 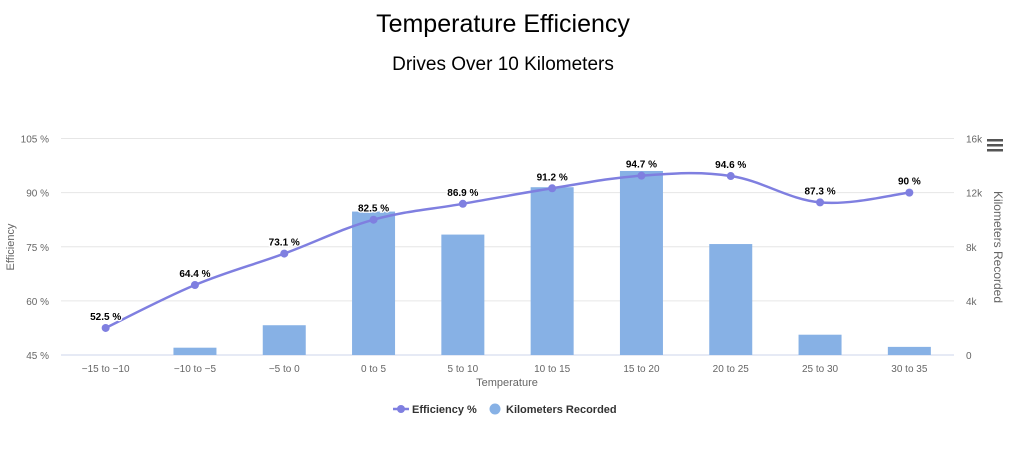 I want to click on y-left-tick-label: 45 %, so click(x=37, y=356).